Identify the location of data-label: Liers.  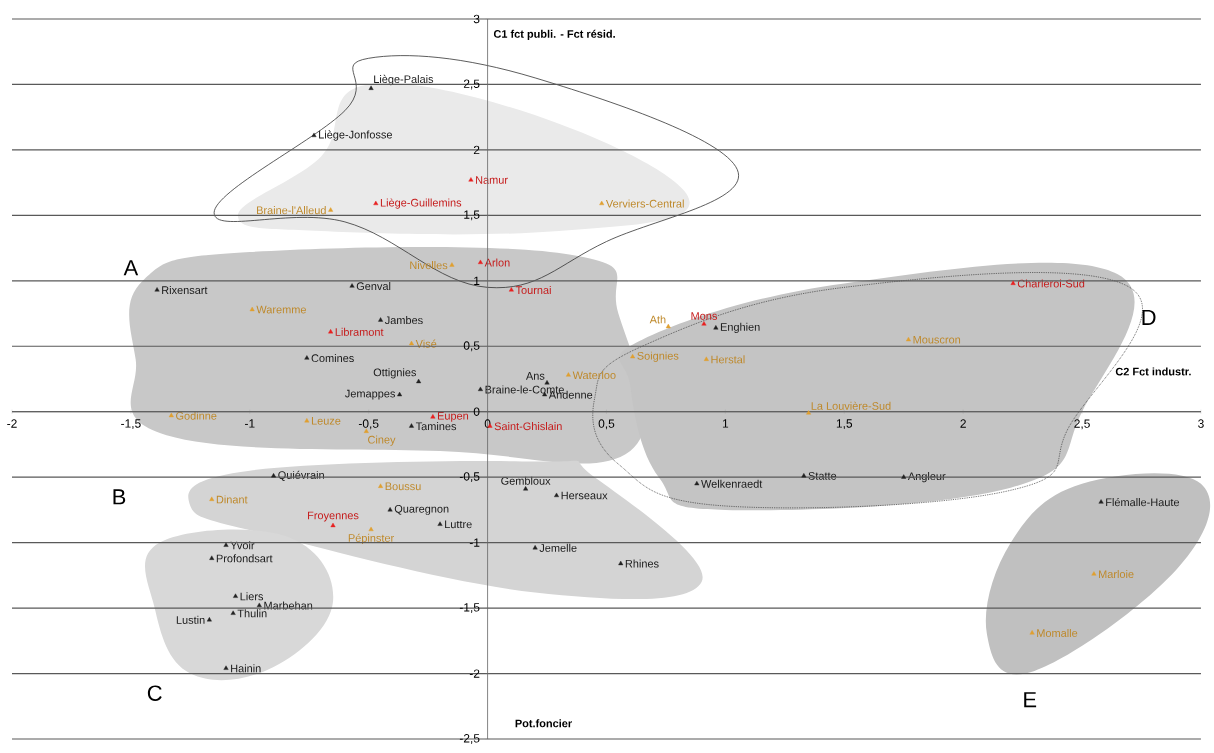
(252, 596).